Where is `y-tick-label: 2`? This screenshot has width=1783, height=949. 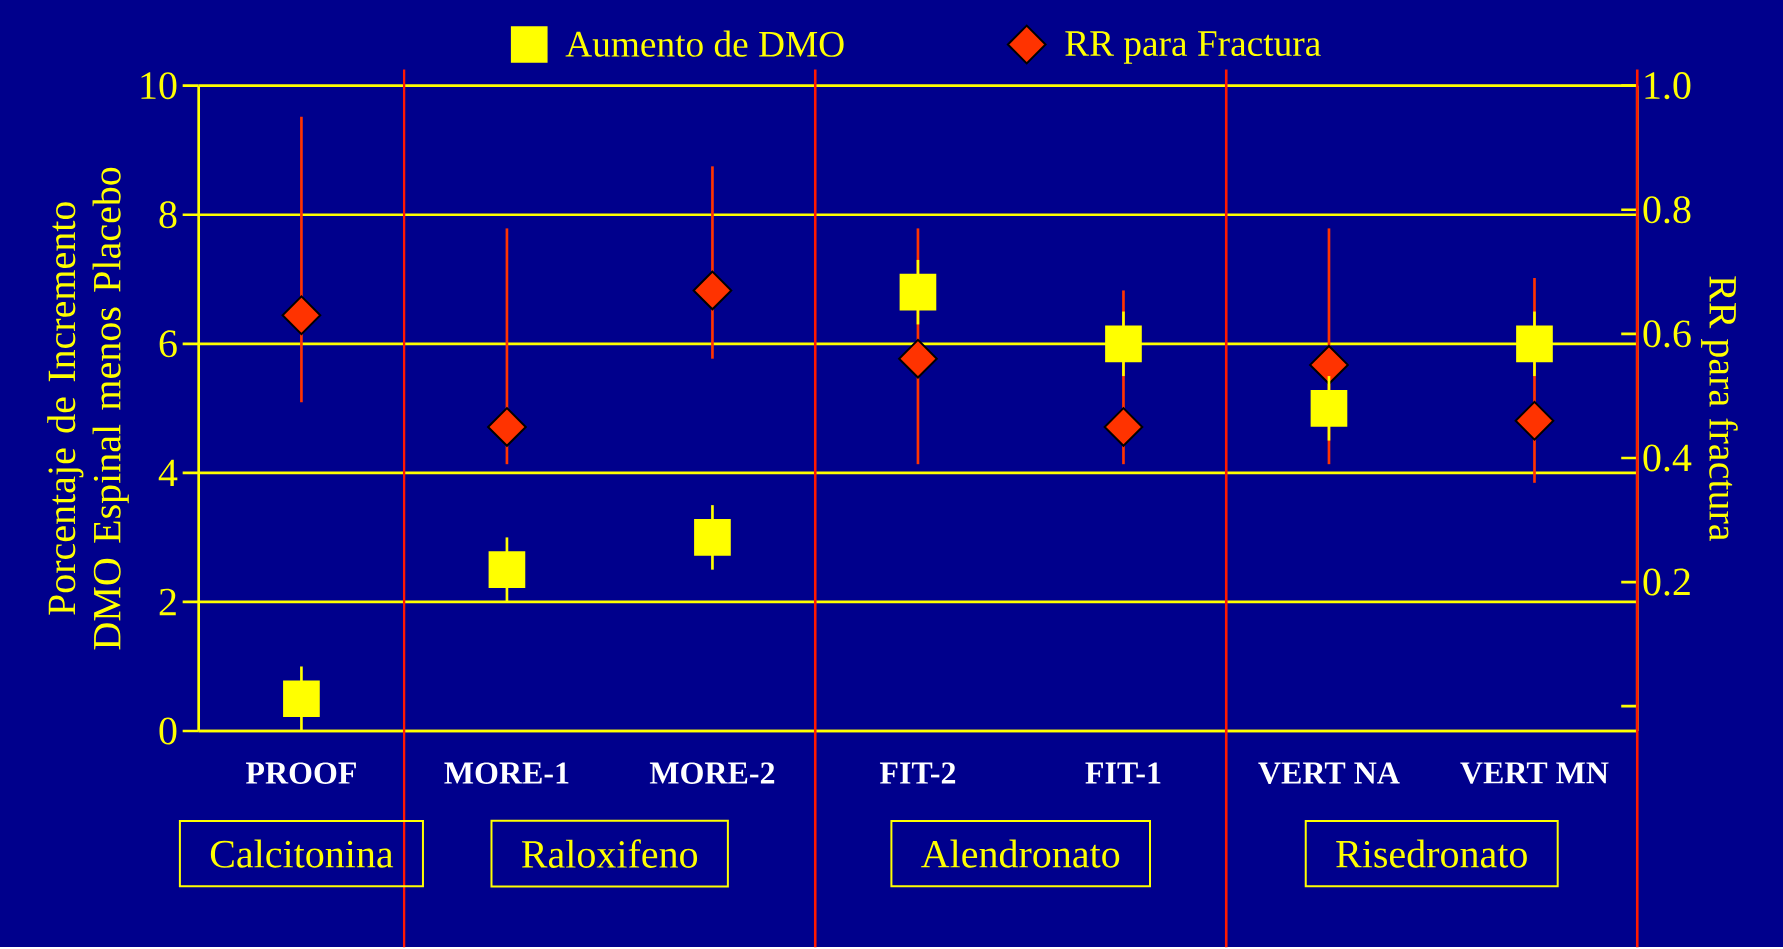 y-tick-label: 2 is located at coordinates (167, 602).